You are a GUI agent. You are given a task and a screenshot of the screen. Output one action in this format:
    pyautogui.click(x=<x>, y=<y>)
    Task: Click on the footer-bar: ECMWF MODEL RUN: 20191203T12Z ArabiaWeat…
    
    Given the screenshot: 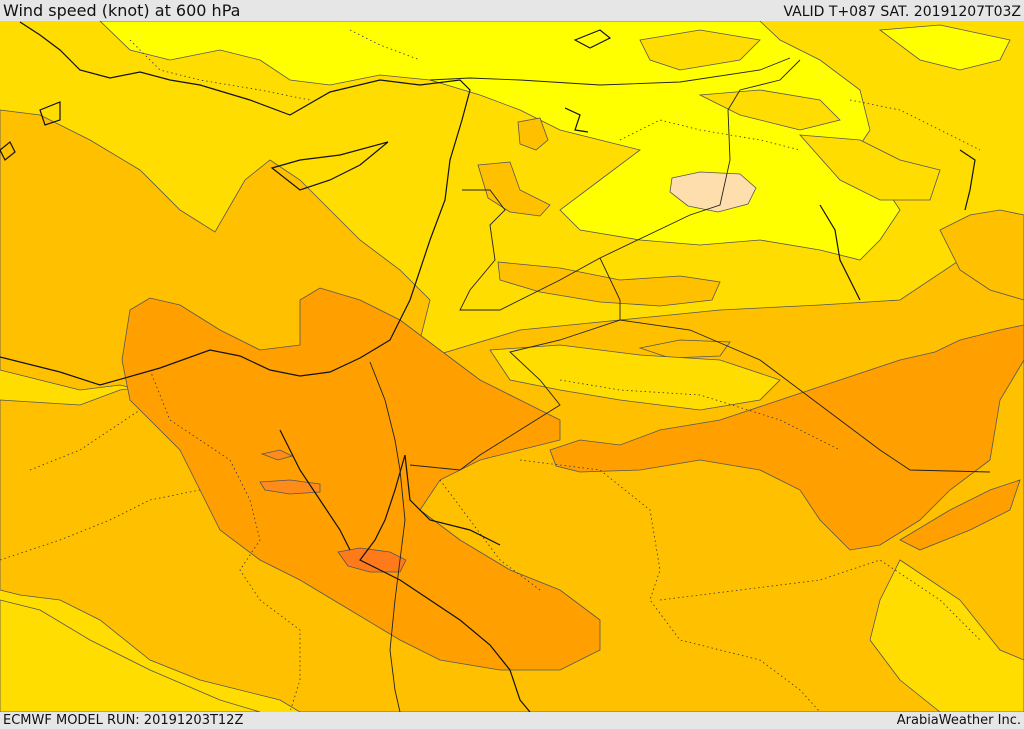 What is the action you would take?
    pyautogui.click(x=512, y=720)
    